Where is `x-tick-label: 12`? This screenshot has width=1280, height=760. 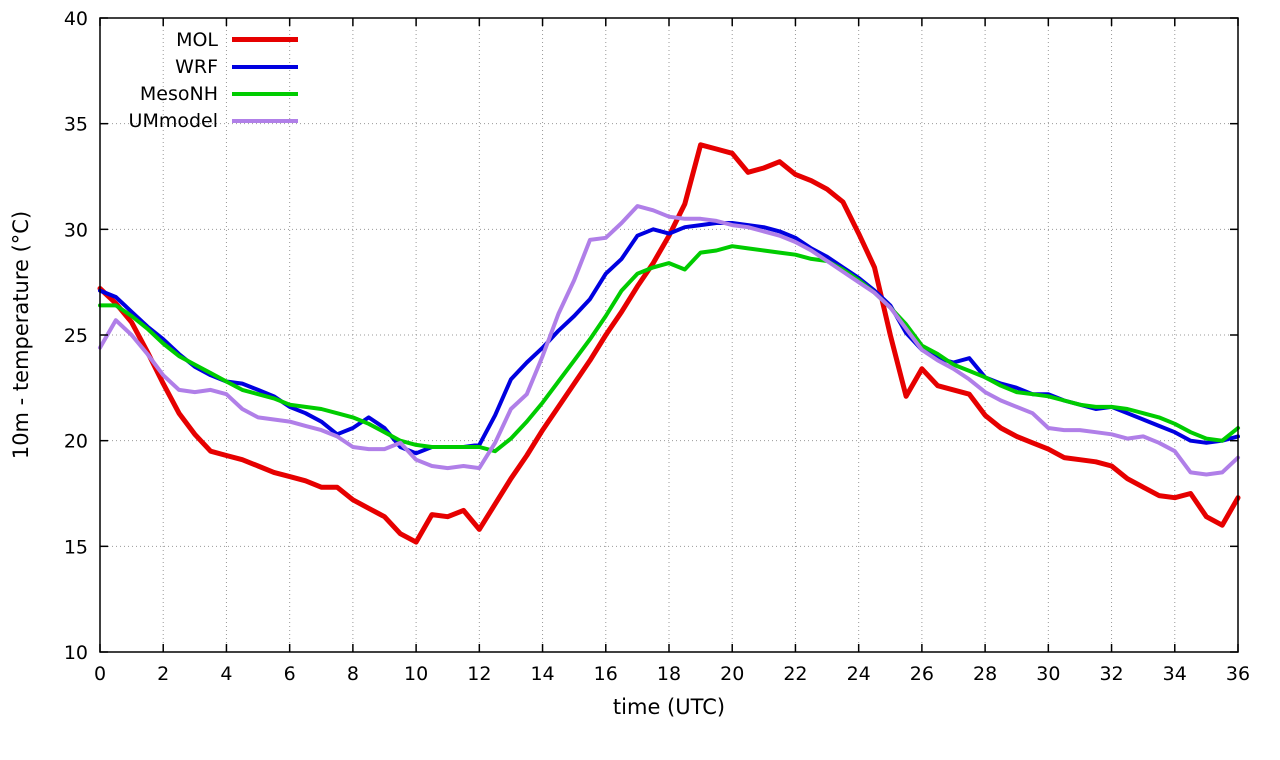 x-tick-label: 12 is located at coordinates (479, 674).